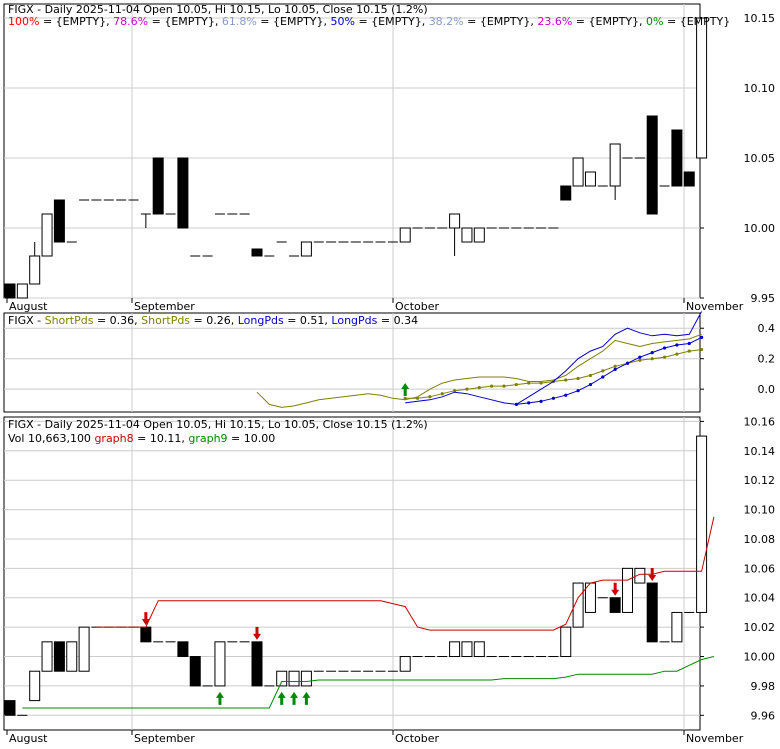 The image size is (780, 749). I want to click on legend-part: = 10.11,, so click(161, 438).